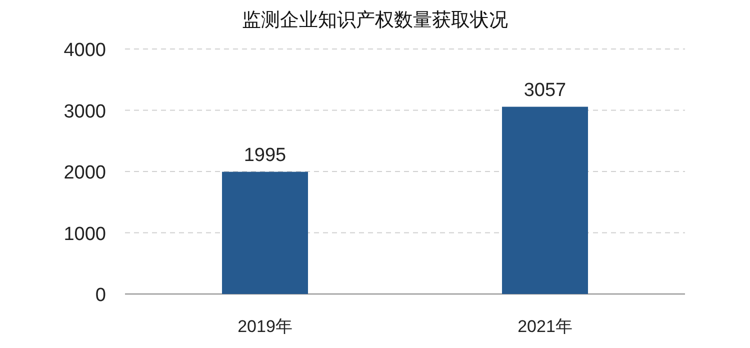  Describe the element at coordinates (100, 295) in the screenshot. I see `ytick: 0` at that location.